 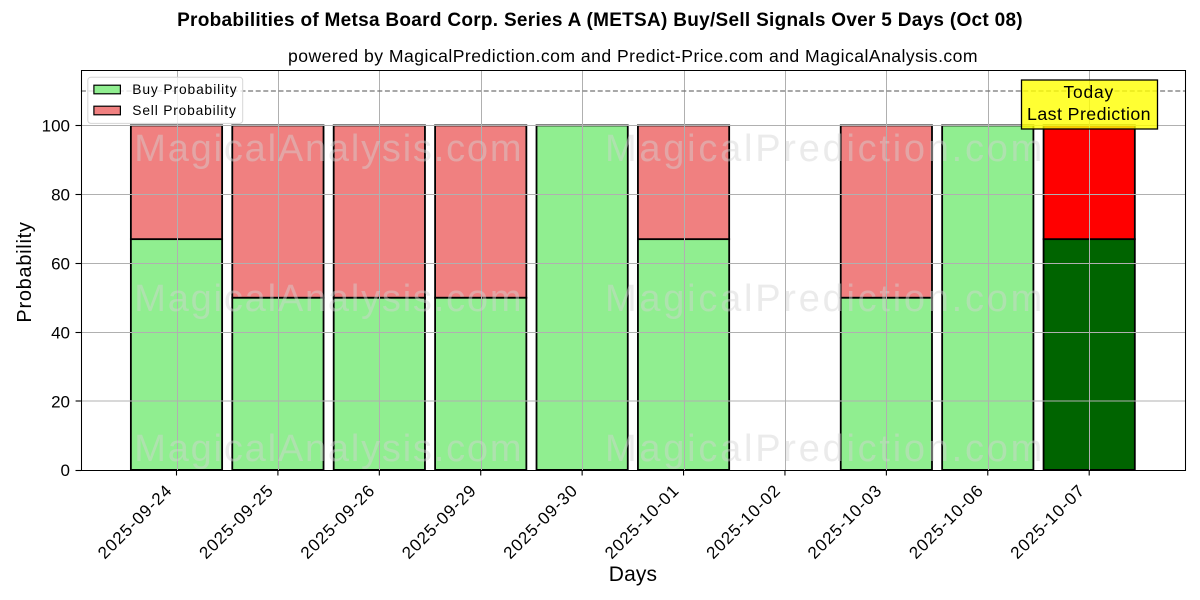 What do you see at coordinates (633, 574) in the screenshot?
I see `svg-text: Days` at bounding box center [633, 574].